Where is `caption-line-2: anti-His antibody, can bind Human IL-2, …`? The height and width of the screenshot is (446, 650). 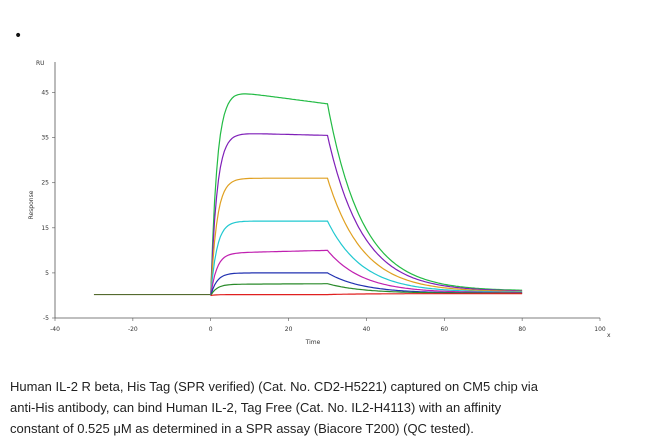 caption-line-2: anti-His antibody, can bind Human IL-2, … is located at coordinates (256, 407).